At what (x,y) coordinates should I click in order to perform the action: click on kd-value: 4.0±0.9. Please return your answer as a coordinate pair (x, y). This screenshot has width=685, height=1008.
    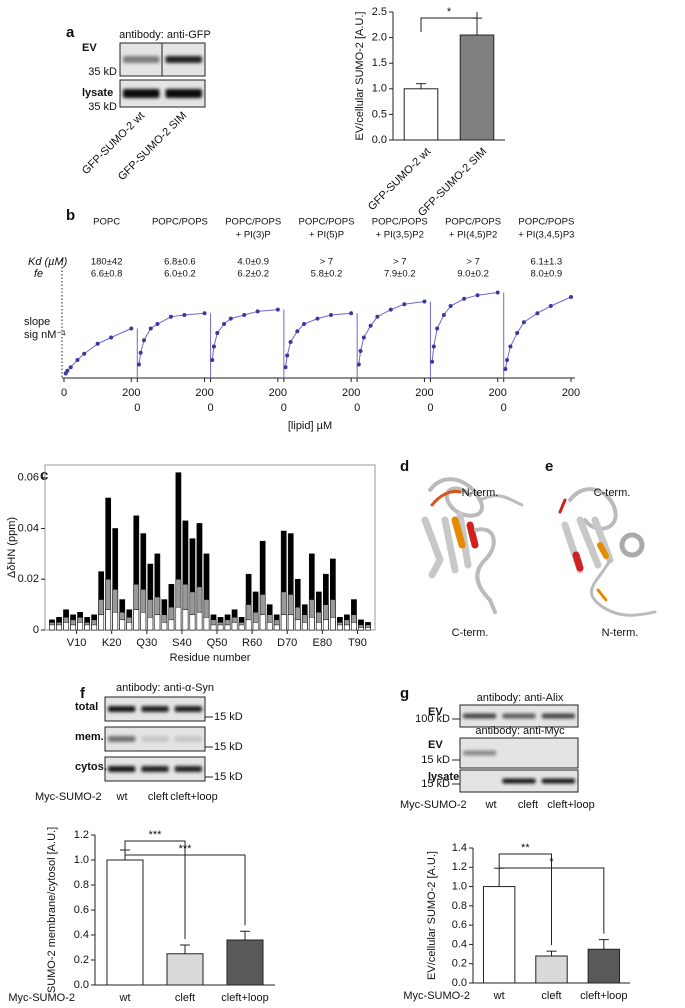
    Looking at the image, I should click on (253, 262).